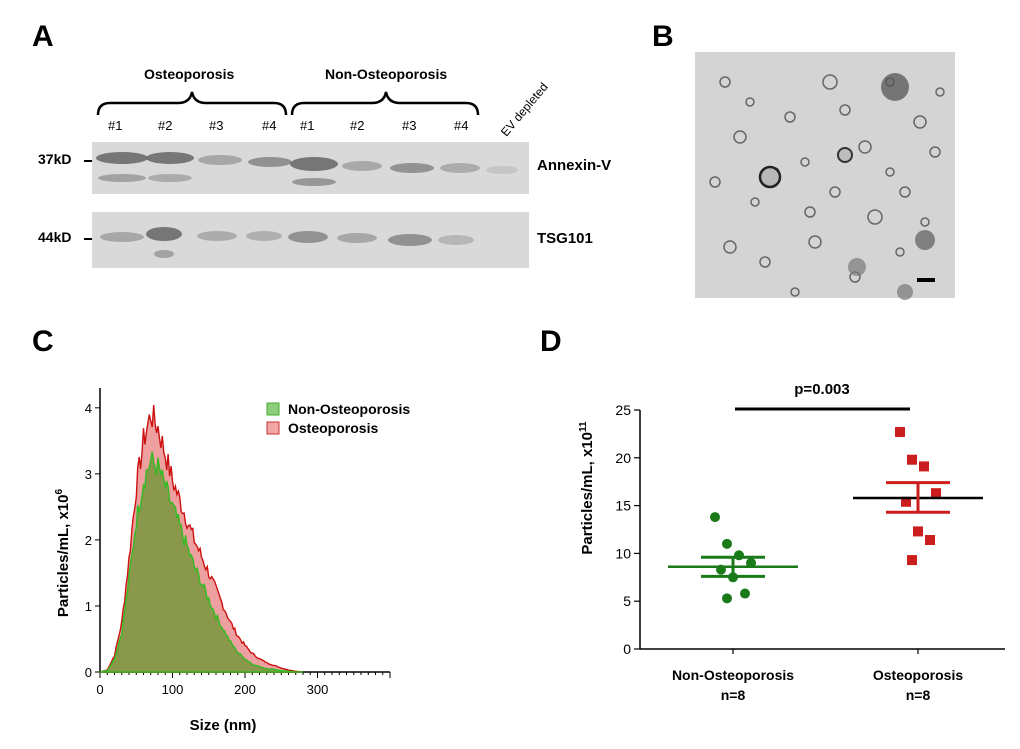 The image size is (1020, 749). Describe the element at coordinates (623, 553) in the screenshot. I see `y-tick-label: 10` at that location.